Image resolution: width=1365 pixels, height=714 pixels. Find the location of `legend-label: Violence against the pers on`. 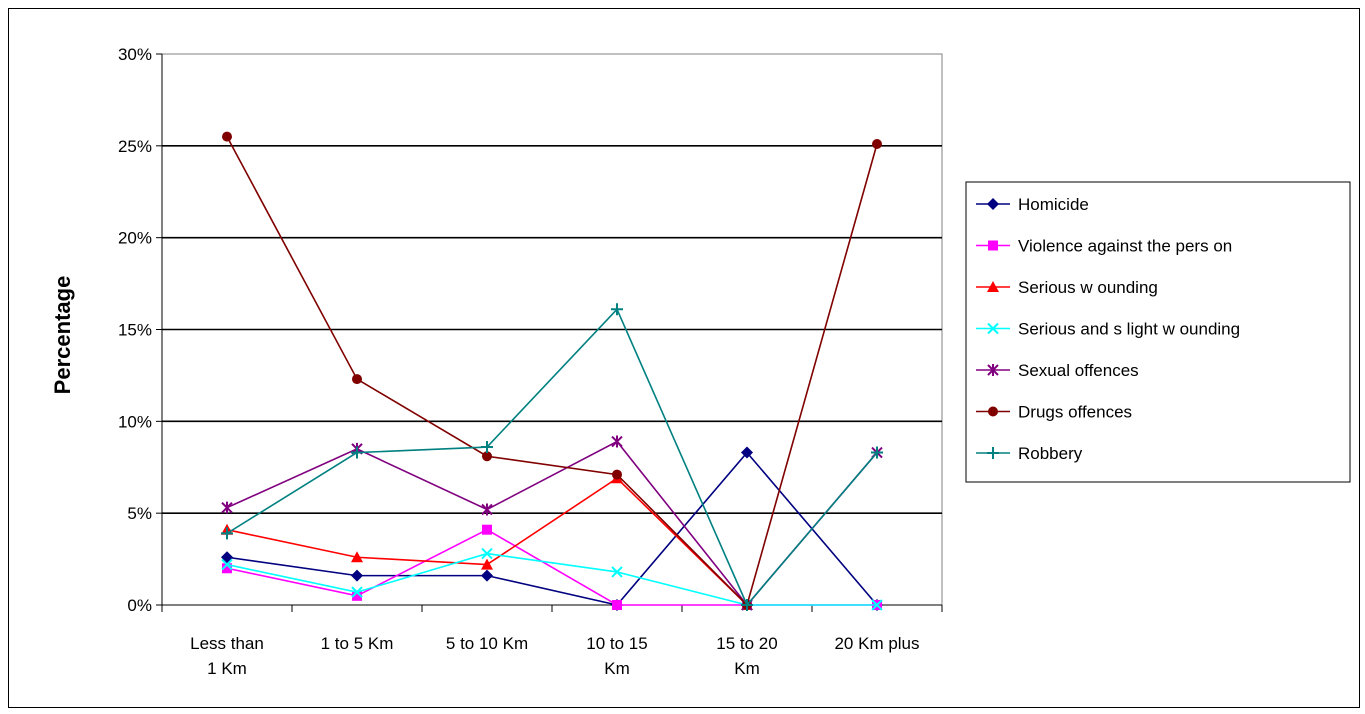

legend-label: Violence against the pers on is located at coordinates (1125, 246).